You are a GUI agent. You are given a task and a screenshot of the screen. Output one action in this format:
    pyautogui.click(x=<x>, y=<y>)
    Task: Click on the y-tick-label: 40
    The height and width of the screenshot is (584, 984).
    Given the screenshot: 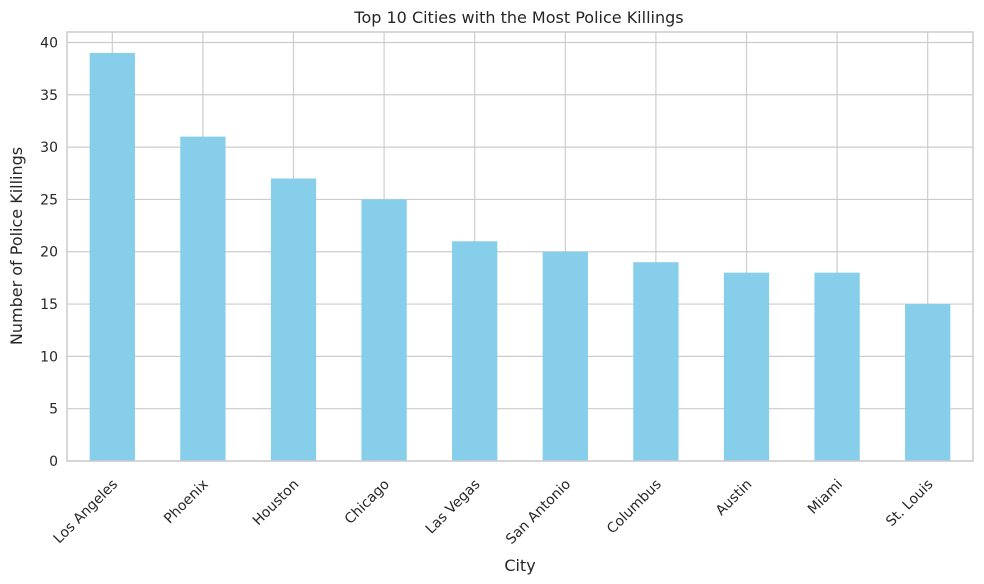 What is the action you would take?
    pyautogui.click(x=49, y=43)
    